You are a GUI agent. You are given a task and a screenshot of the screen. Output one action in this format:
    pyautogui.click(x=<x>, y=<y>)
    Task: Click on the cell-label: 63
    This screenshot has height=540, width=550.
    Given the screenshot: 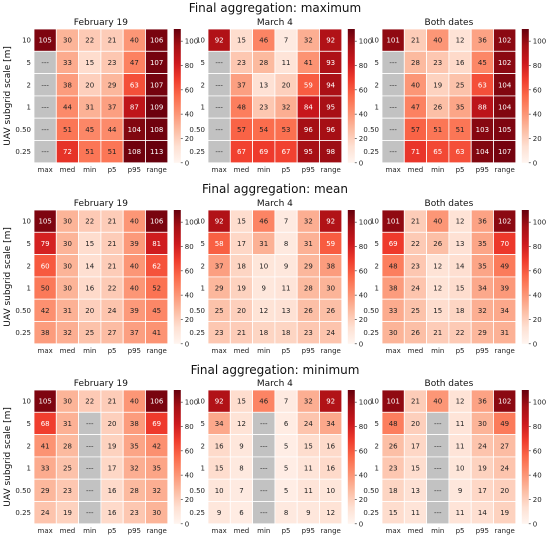 What is the action you would take?
    pyautogui.click(x=134, y=85)
    